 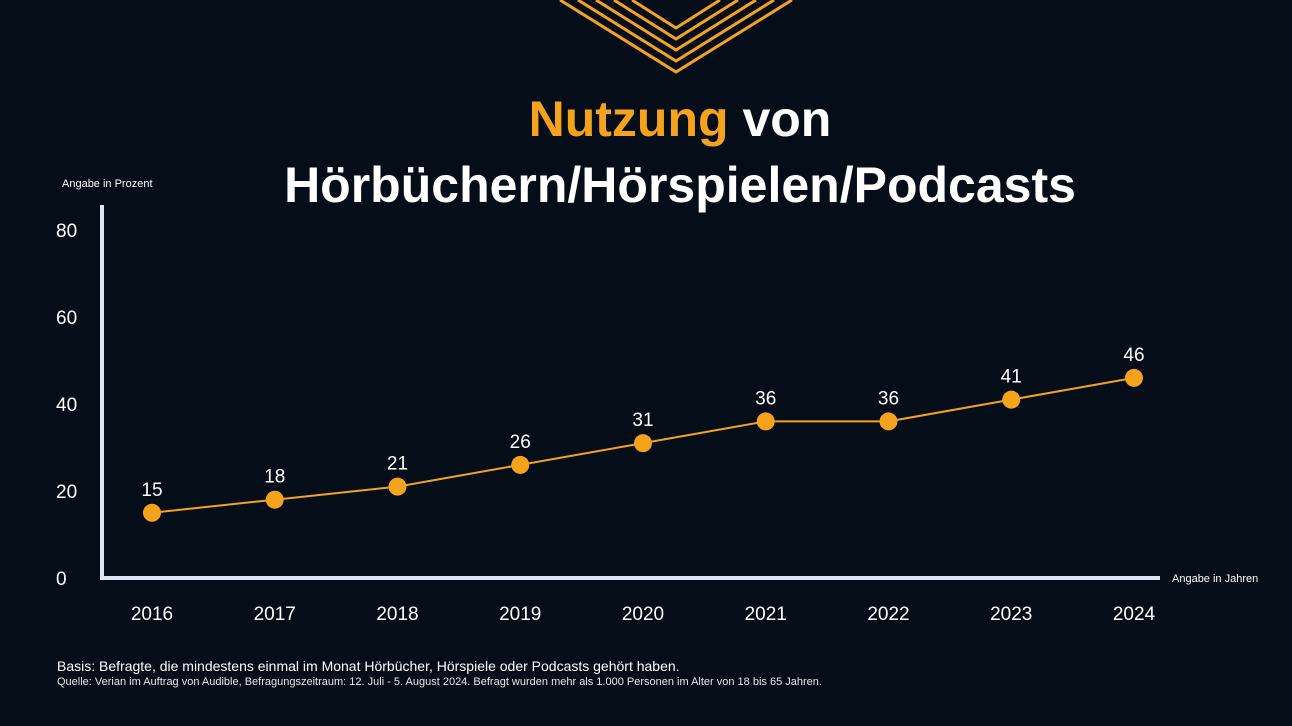 What do you see at coordinates (274, 477) in the screenshot?
I see `data-label: 18` at bounding box center [274, 477].